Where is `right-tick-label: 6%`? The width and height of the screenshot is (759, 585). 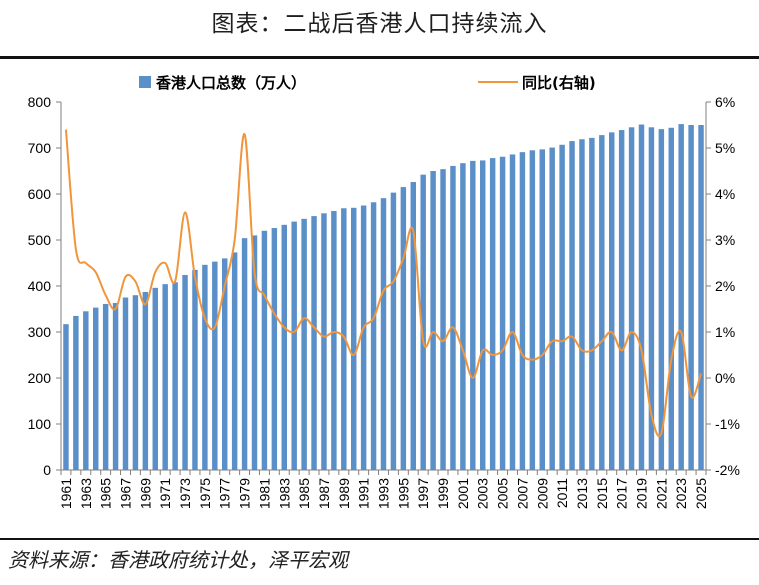
right-tick-label: 6% is located at coordinates (725, 102).